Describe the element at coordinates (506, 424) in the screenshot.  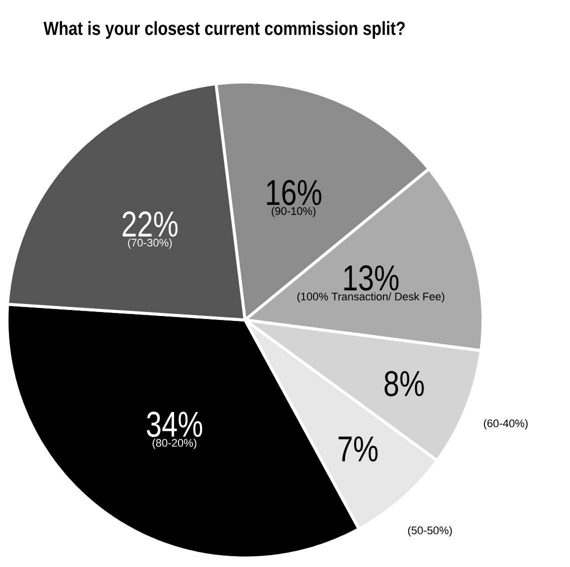
I see `slice-label: (60-40%)` at that location.